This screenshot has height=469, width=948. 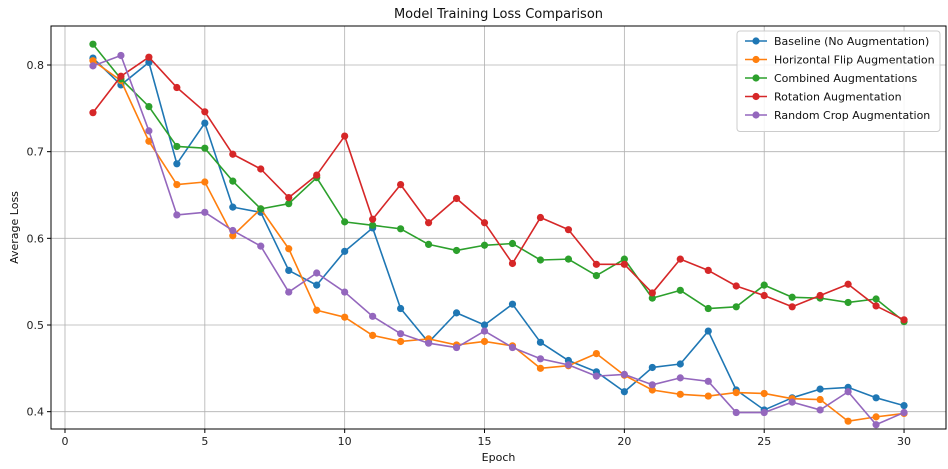 What do you see at coordinates (36, 152) in the screenshot?
I see `y-tick-label: 0.7` at bounding box center [36, 152].